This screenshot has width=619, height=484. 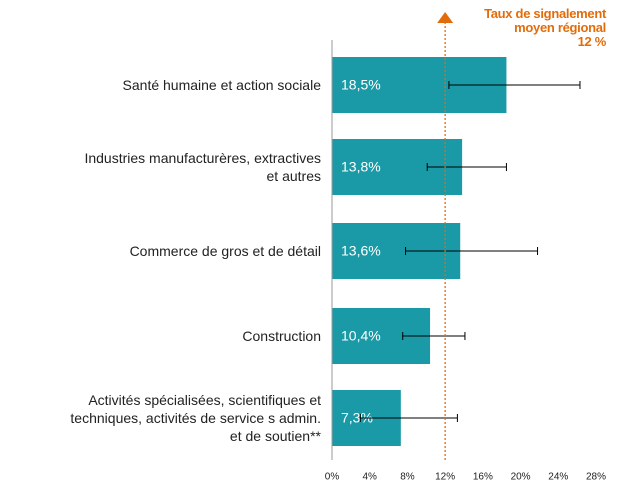 What do you see at coordinates (357, 418) in the screenshot?
I see `value-label: 7,3%` at bounding box center [357, 418].